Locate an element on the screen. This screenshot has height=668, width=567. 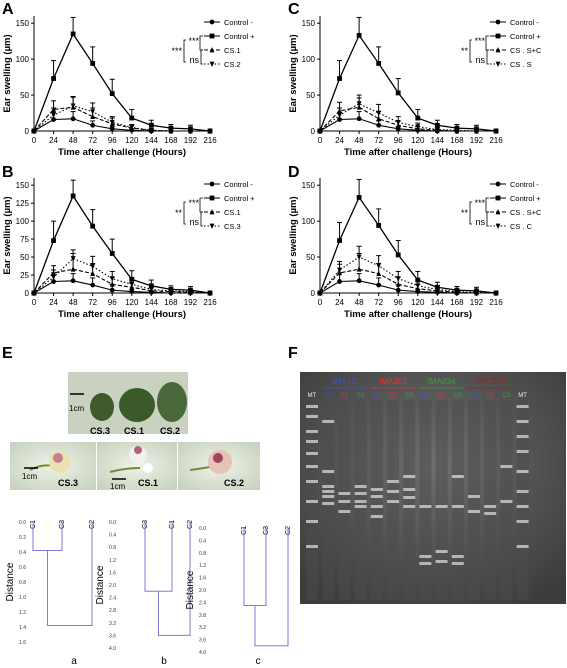
x-tick-label: 0 is located at coordinates (320, 140).